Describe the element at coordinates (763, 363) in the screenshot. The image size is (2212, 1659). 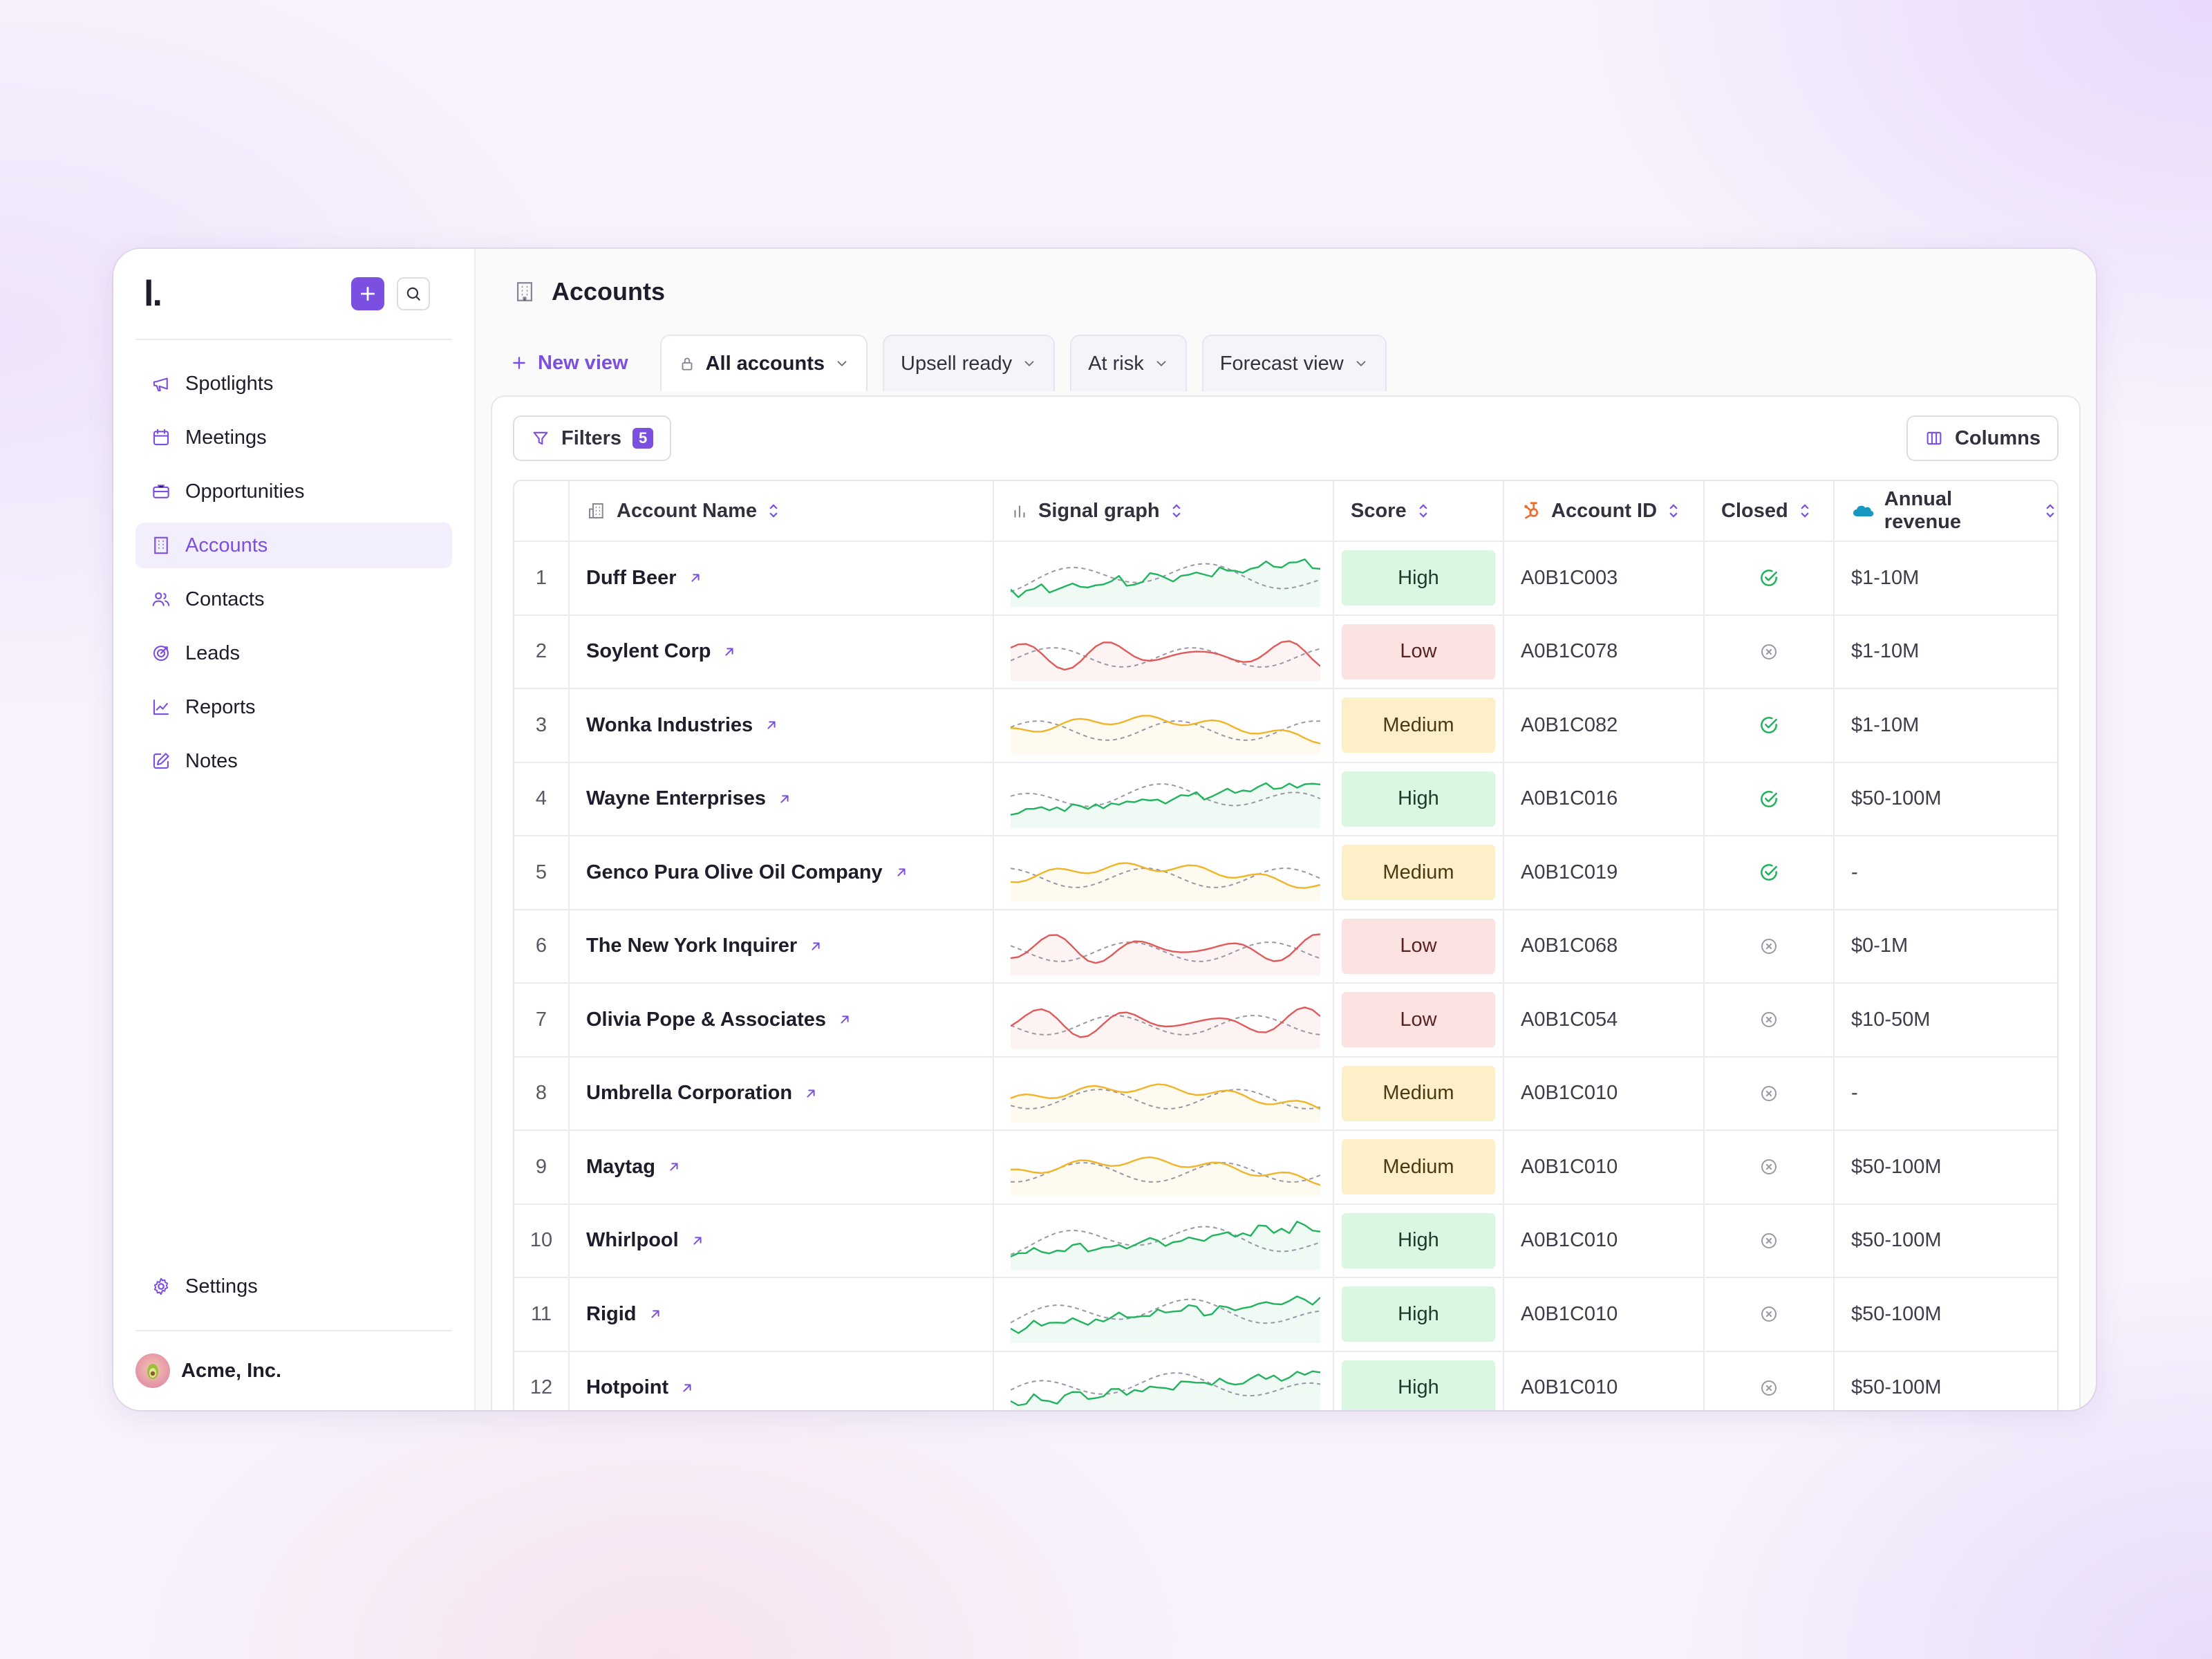
I see `tab-all-accounts: All accounts` at that location.